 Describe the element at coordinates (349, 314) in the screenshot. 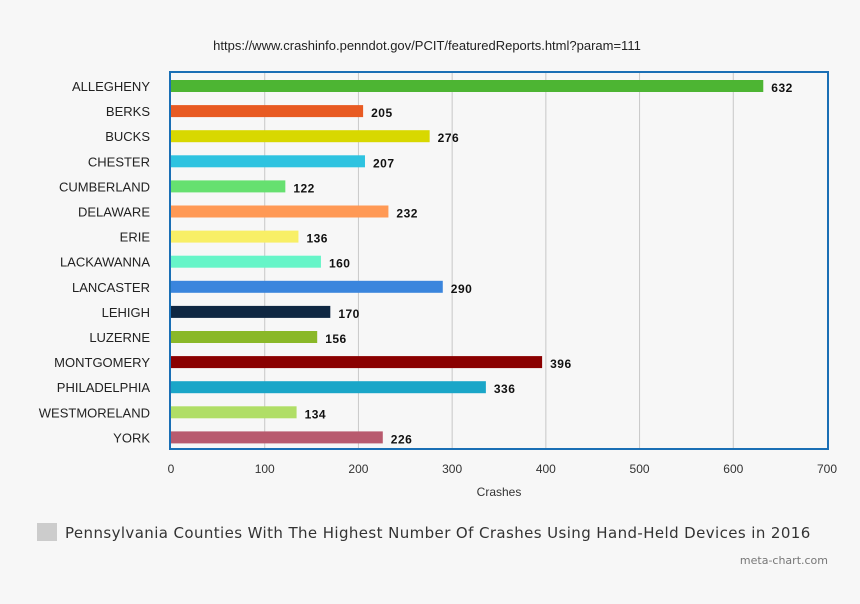

I see `data-label: 170` at that location.